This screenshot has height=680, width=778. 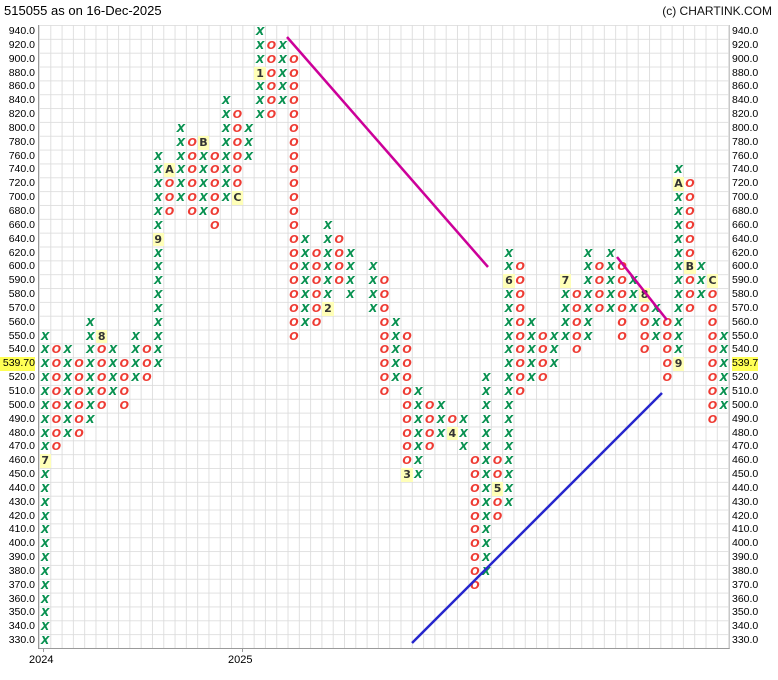 I want to click on month-marker: 3, so click(x=407, y=475).